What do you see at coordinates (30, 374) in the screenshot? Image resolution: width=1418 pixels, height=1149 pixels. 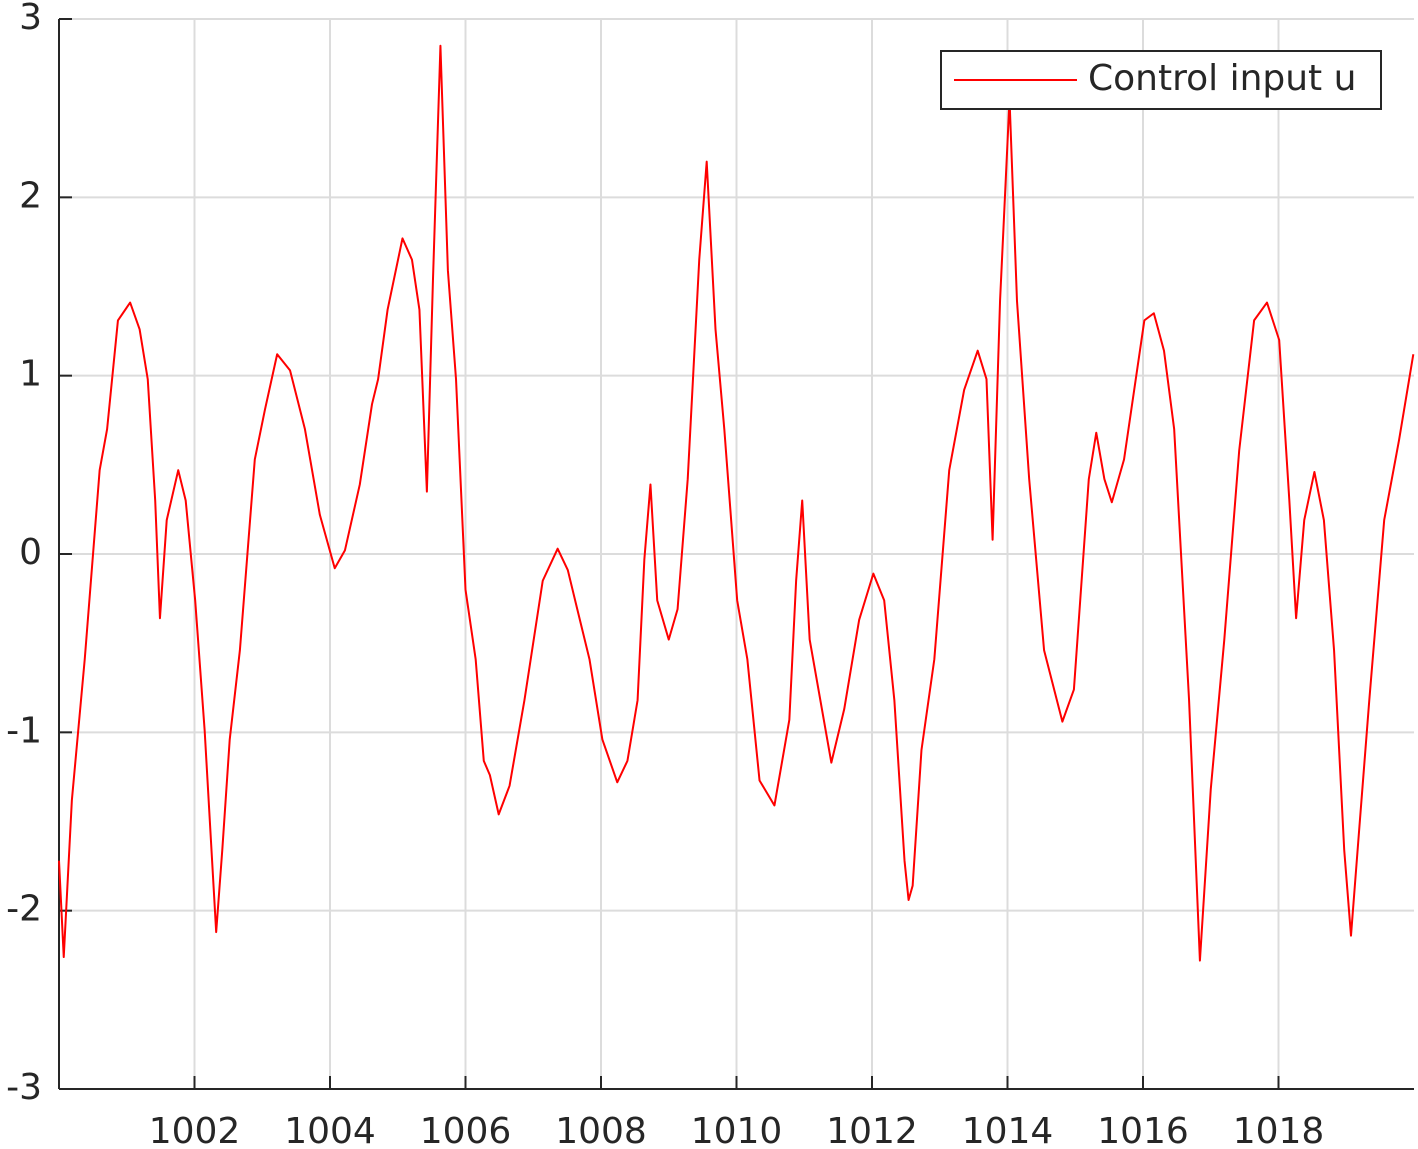 I see `y-tick-label: 1` at bounding box center [30, 374].